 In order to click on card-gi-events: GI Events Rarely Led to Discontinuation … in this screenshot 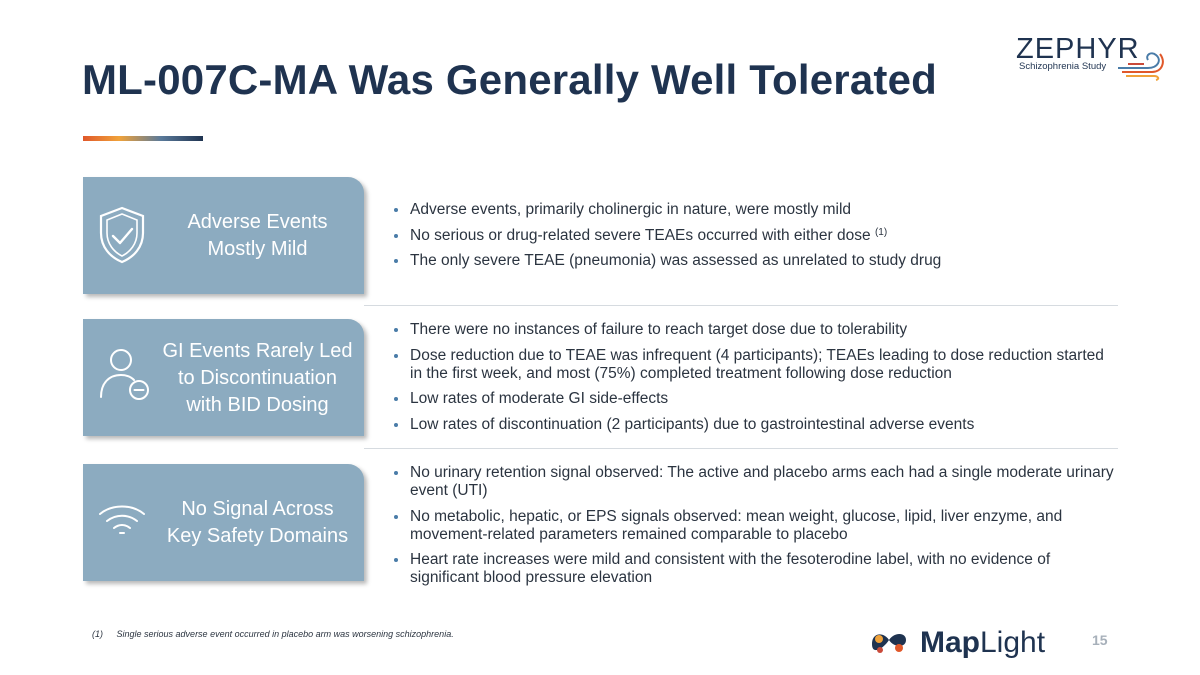, I will do `click(223, 377)`.